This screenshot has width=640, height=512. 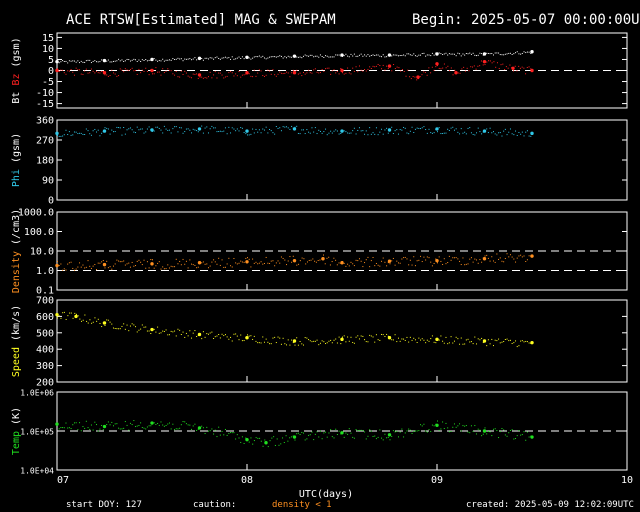 What do you see at coordinates (48, 82) in the screenshot?
I see `y-tick-label: -5` at bounding box center [48, 82].